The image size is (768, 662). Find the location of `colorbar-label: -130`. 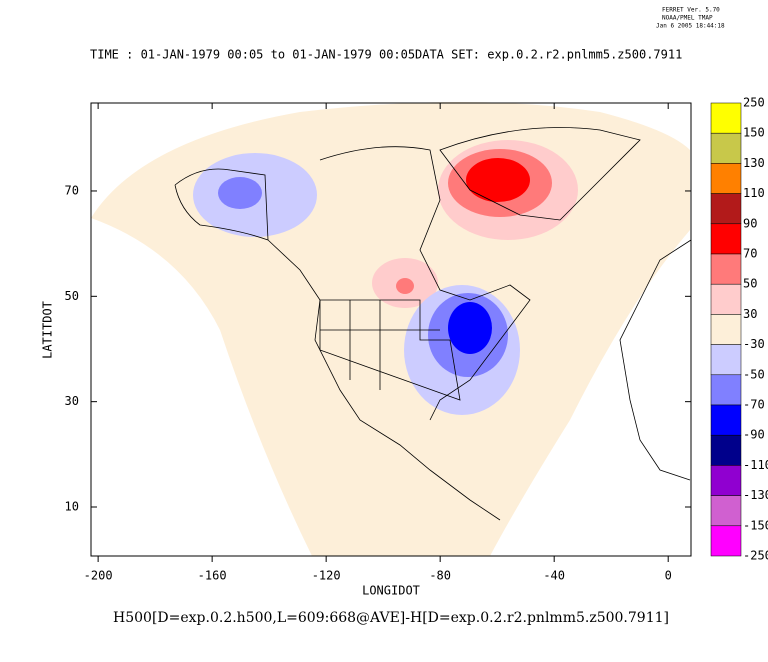

colorbar-label: -130 is located at coordinates (755, 495).